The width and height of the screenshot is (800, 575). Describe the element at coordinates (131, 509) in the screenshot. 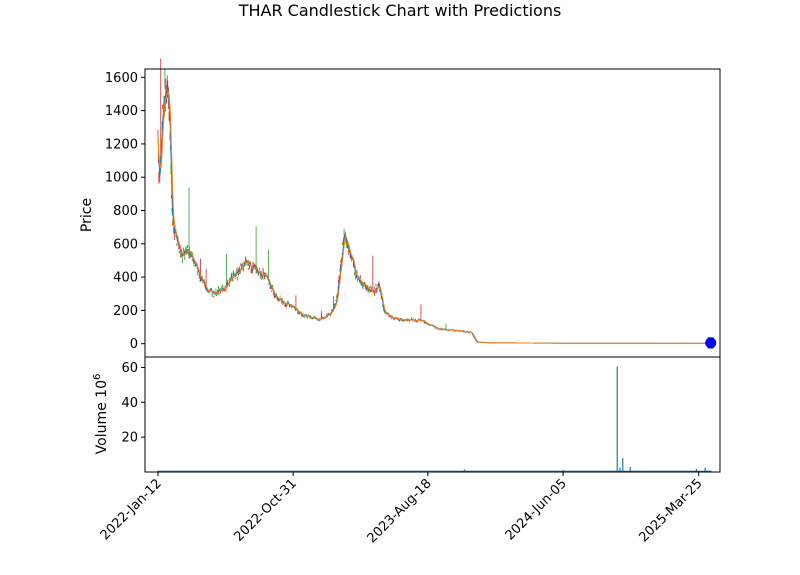

I see `x-tick-label: 2022-Jan-12` at that location.